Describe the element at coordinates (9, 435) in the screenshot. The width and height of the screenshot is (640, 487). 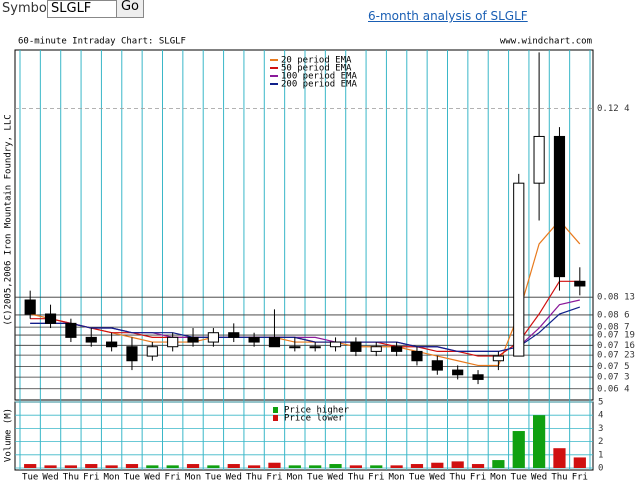
I see `volume-label: Volume (M)` at that location.